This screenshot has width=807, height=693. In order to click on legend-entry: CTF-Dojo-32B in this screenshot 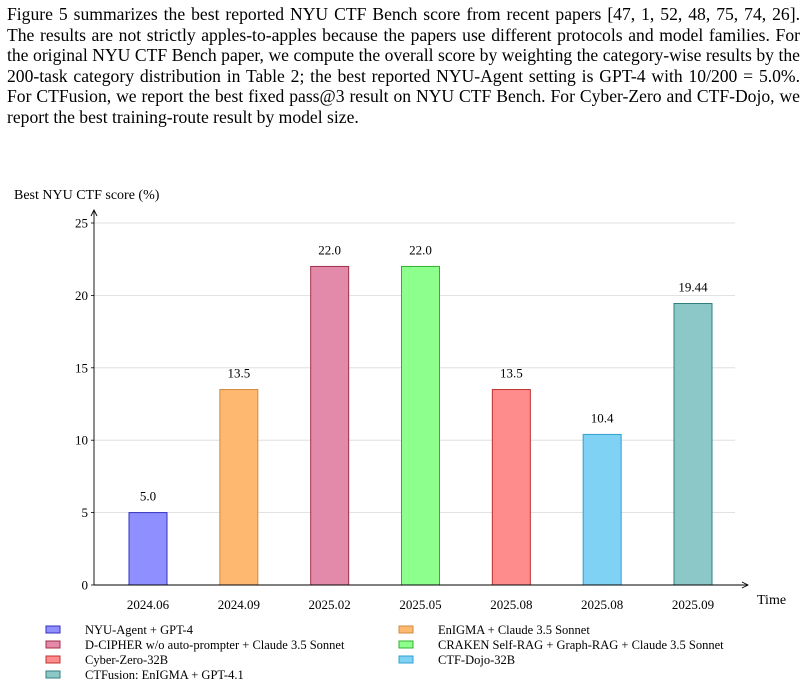, I will do `click(476, 660)`.